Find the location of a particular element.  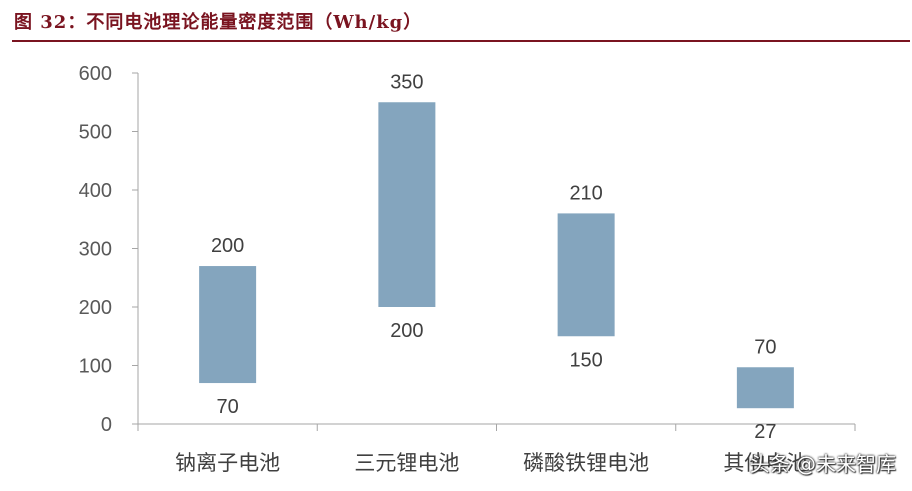

y-tick-label: 600 is located at coordinates (95, 74).